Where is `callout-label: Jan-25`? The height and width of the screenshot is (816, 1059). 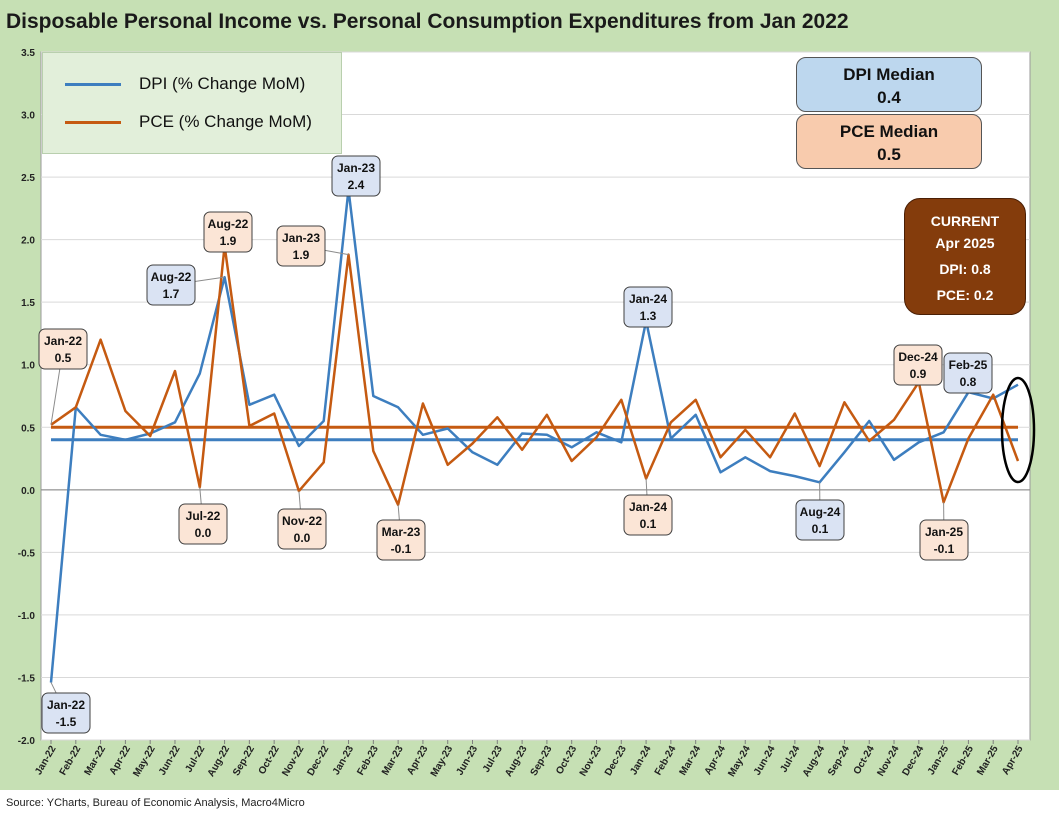 callout-label: Jan-25 is located at coordinates (944, 532).